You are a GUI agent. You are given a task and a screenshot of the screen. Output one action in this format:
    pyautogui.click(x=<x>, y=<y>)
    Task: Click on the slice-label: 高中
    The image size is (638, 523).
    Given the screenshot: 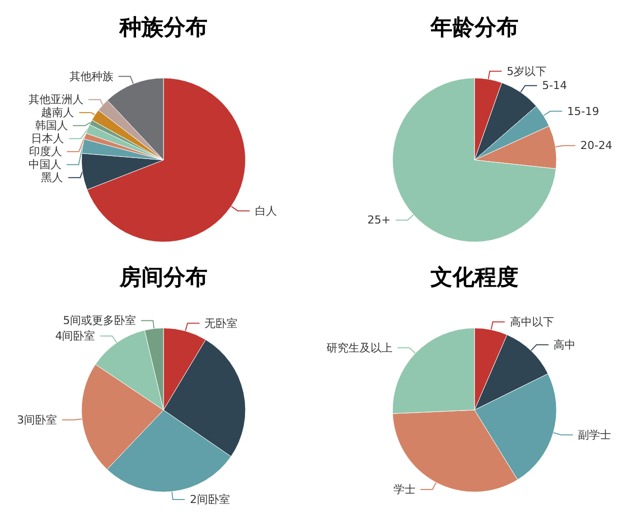 What is the action you would take?
    pyautogui.click(x=565, y=345)
    